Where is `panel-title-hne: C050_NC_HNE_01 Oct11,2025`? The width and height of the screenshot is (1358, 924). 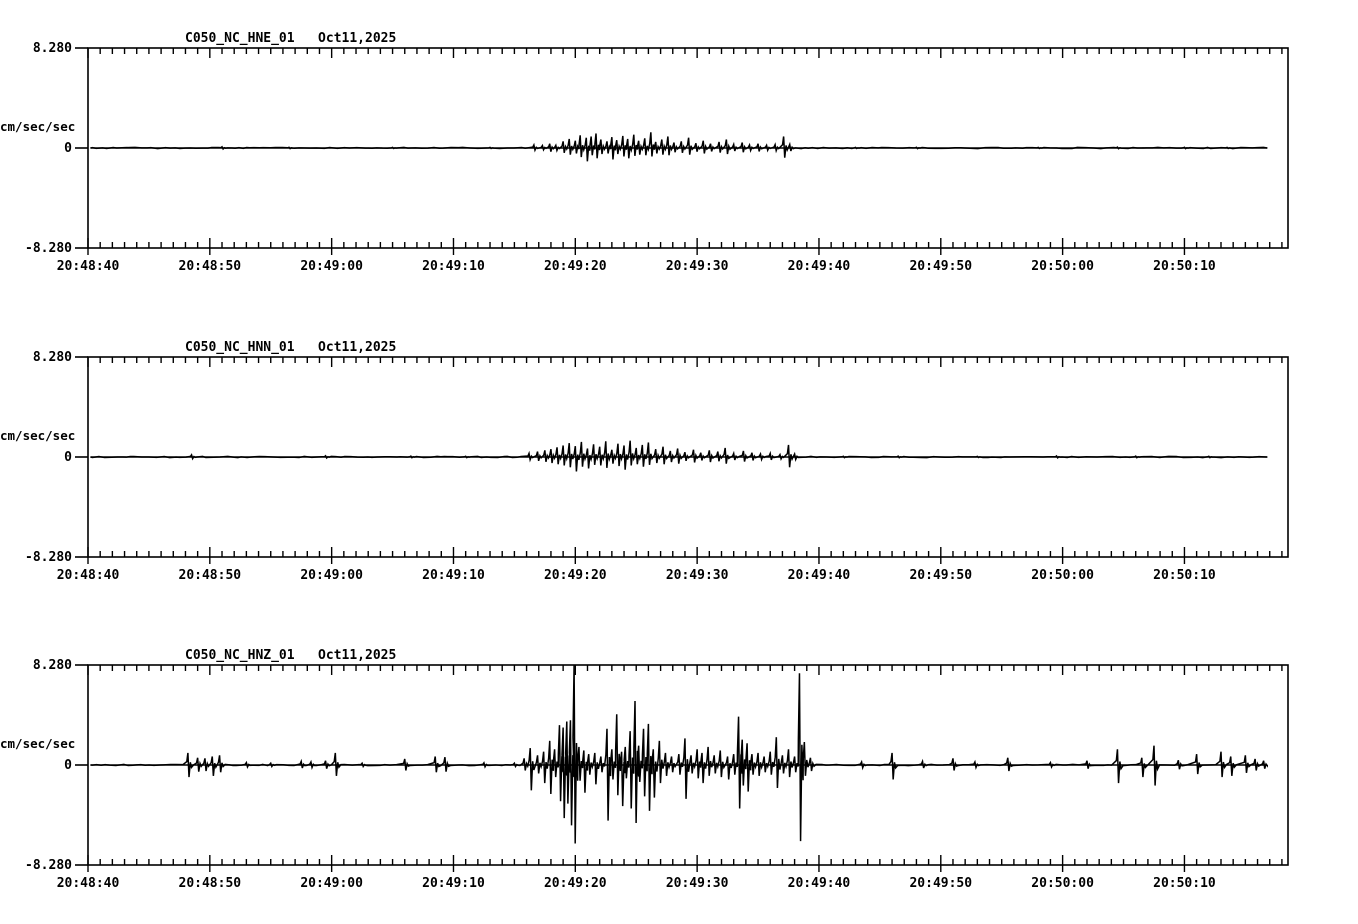
panel-title-hne: C050_NC_HNE_01 Oct11,2025 is located at coordinates (291, 38).